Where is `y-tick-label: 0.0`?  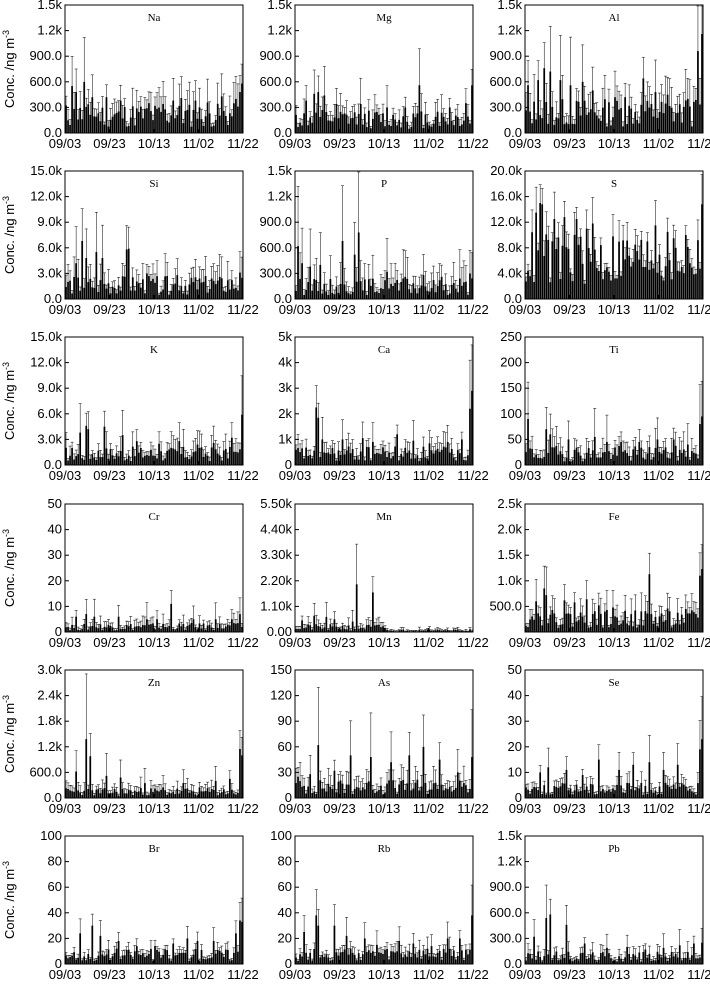 y-tick-label: 0.0 is located at coordinates (53, 464).